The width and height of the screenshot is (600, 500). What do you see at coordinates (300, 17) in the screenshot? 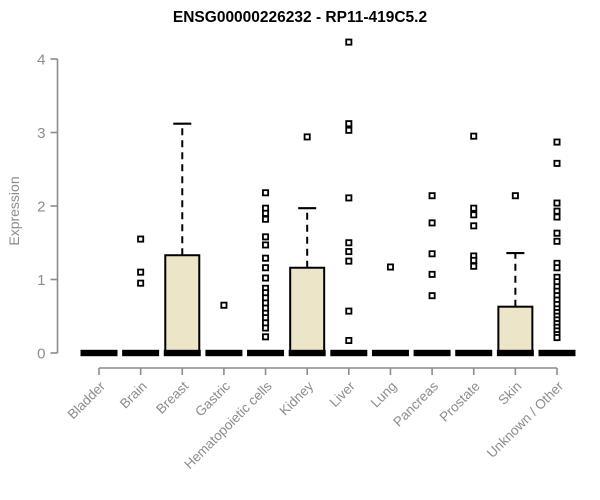
I see `chart-title: ENSG00000226232 - RP11-419C5.2` at bounding box center [300, 17].